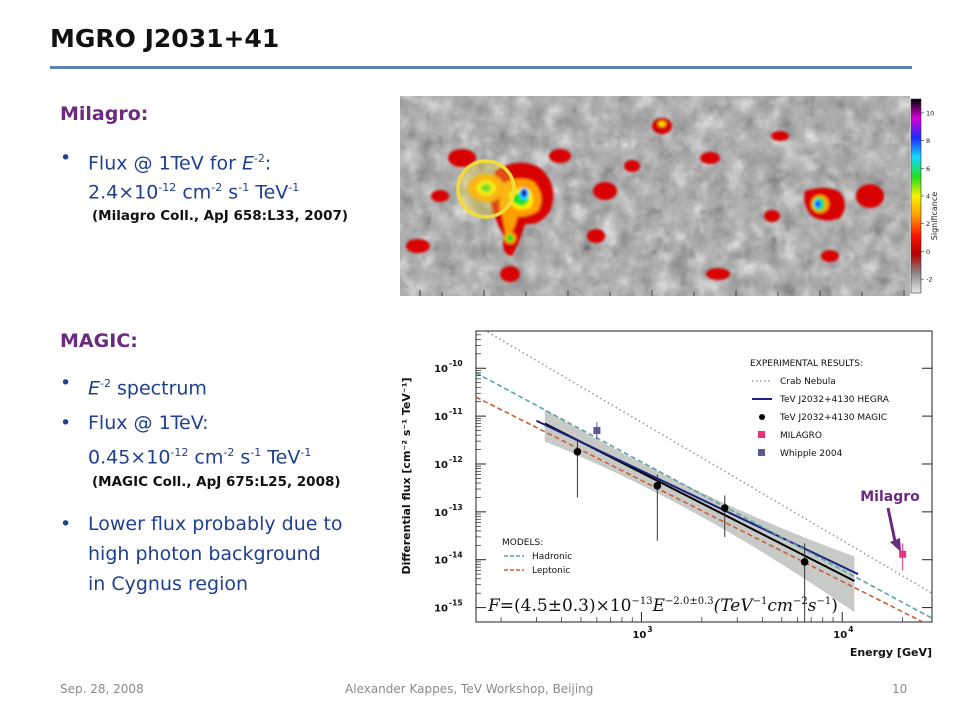  What do you see at coordinates (903, 554) in the screenshot?
I see `data-point-milagro` at bounding box center [903, 554].